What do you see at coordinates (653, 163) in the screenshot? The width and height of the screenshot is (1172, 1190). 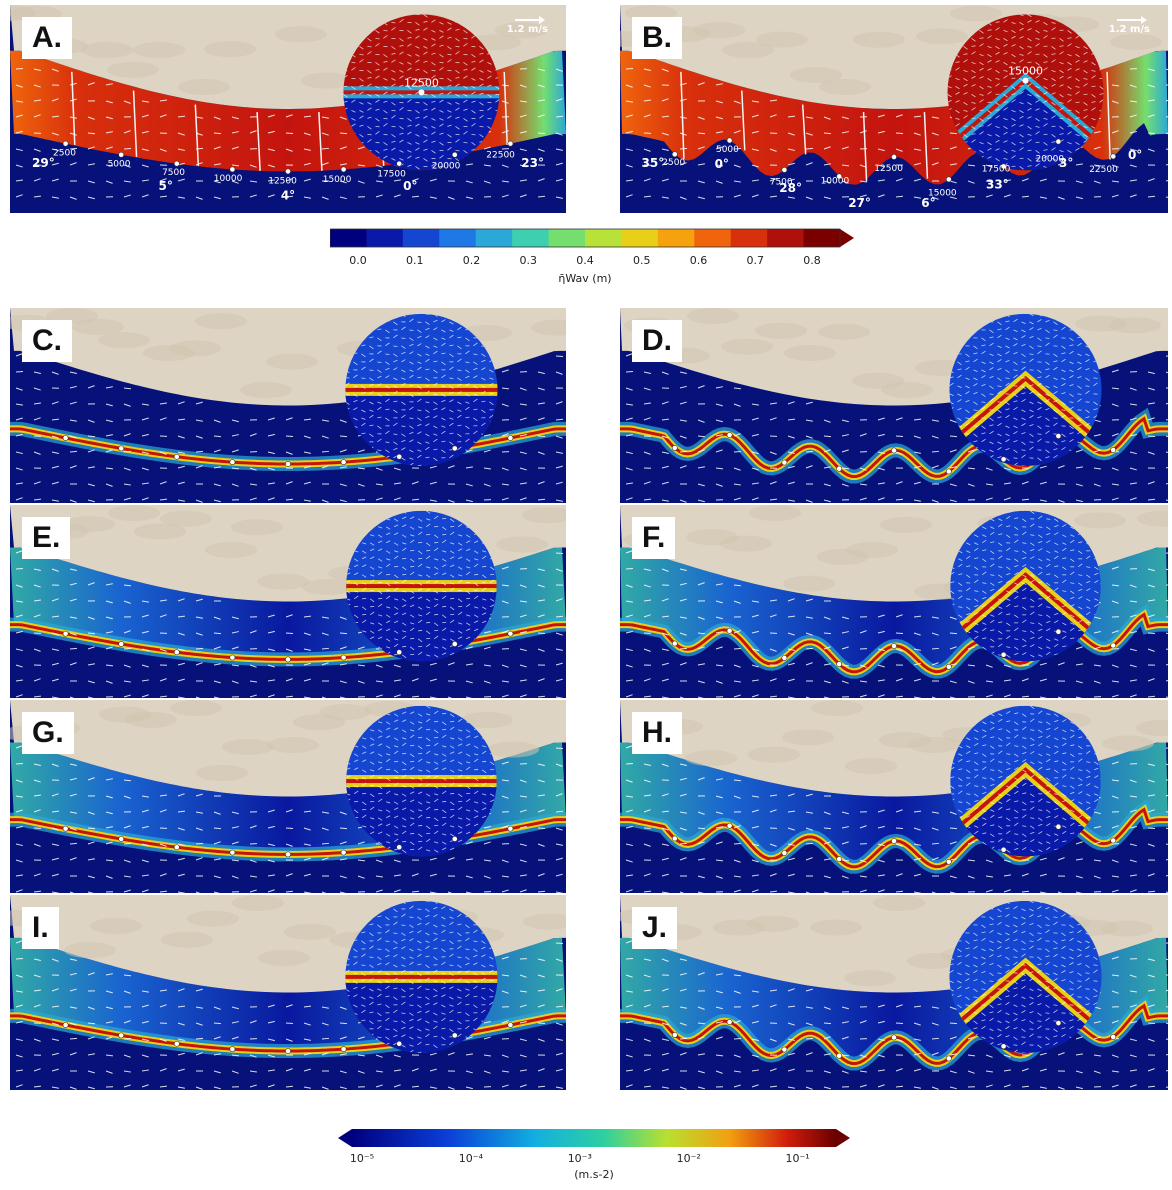 I see `angle-label: 35°` at bounding box center [653, 163].